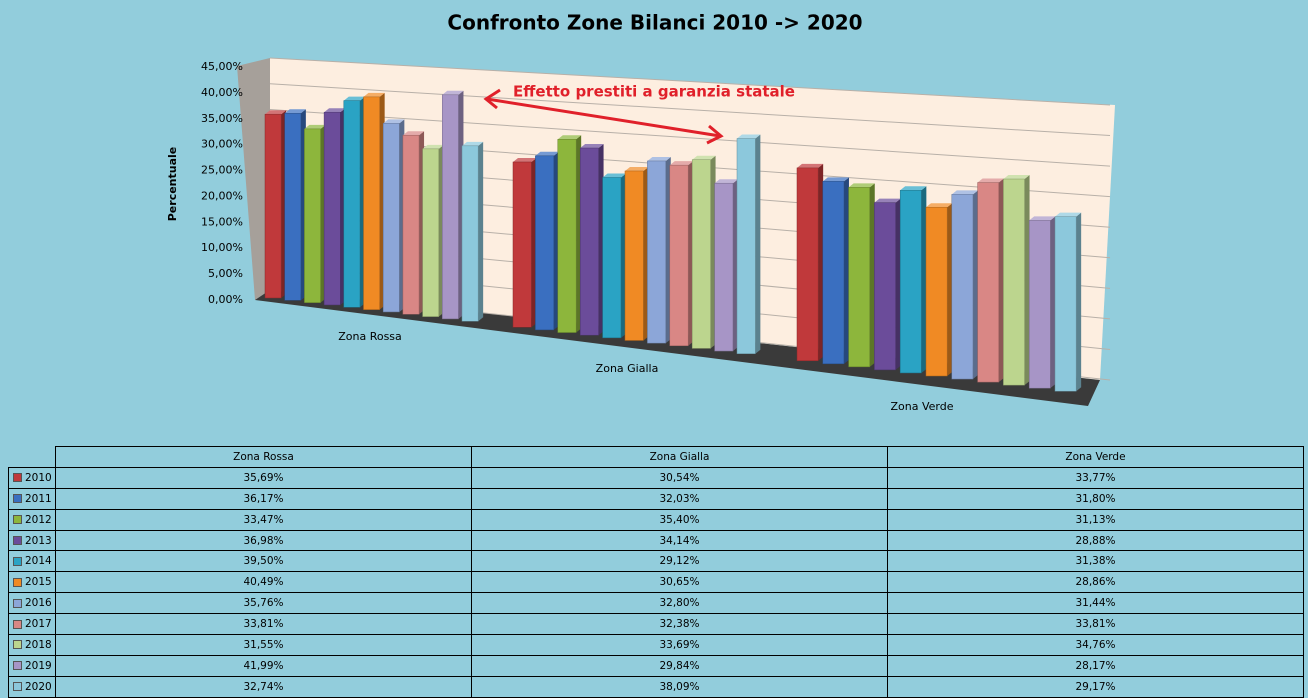 The height and width of the screenshot is (698, 1308). I want to click on y-tick-label: 45,00%, so click(222, 66).